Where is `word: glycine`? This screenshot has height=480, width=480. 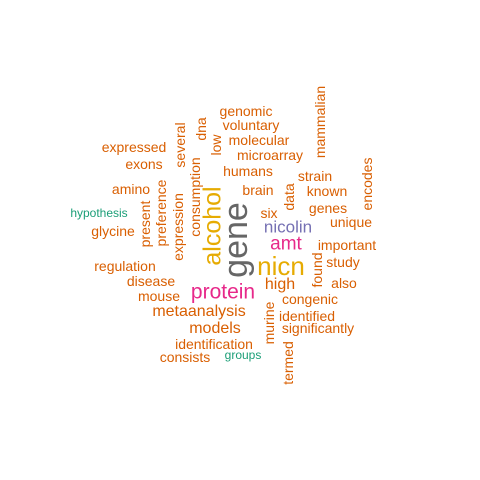
word: glycine is located at coordinates (113, 231).